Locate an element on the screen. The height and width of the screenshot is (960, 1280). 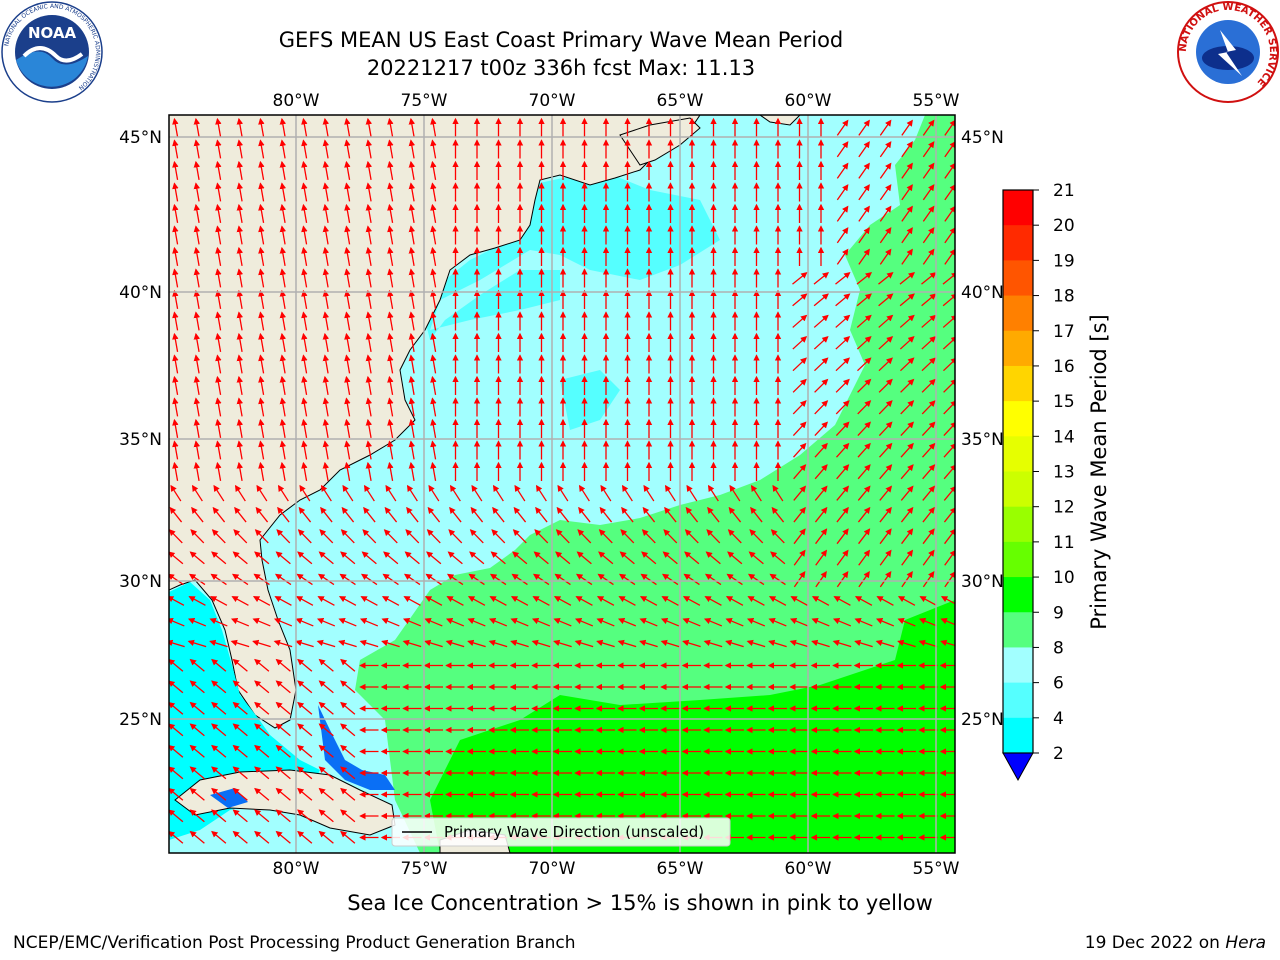
lat-tick-label: 35°N is located at coordinates (982, 440).